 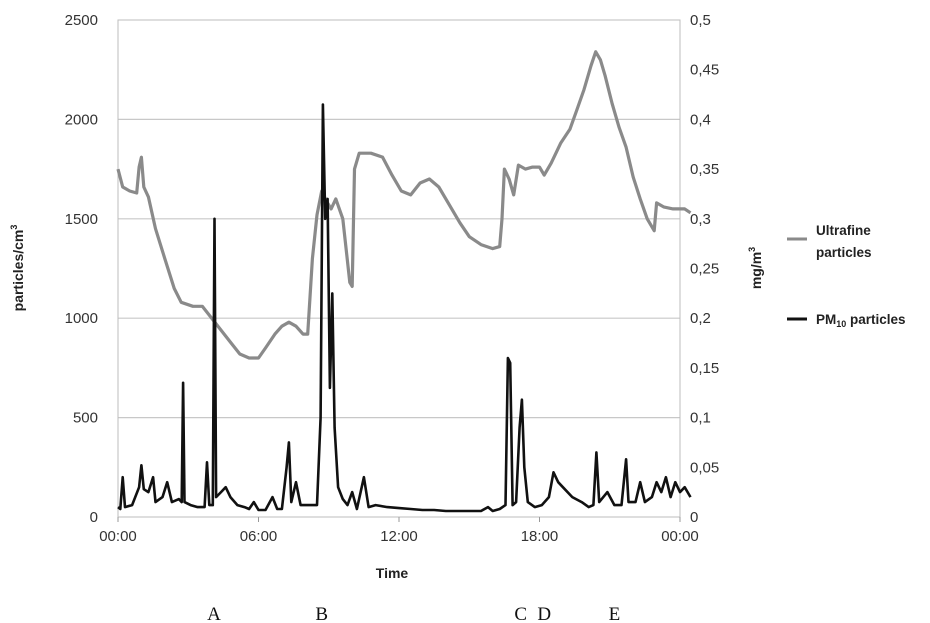 I want to click on y-left-tick-label: 500, so click(x=85, y=418).